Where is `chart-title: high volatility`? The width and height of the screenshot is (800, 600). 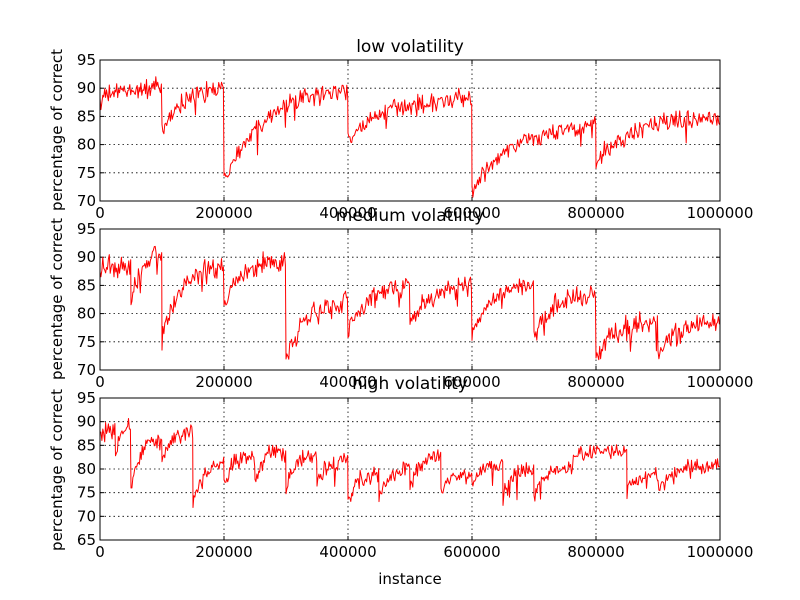 chart-title: high volatility is located at coordinates (410, 384).